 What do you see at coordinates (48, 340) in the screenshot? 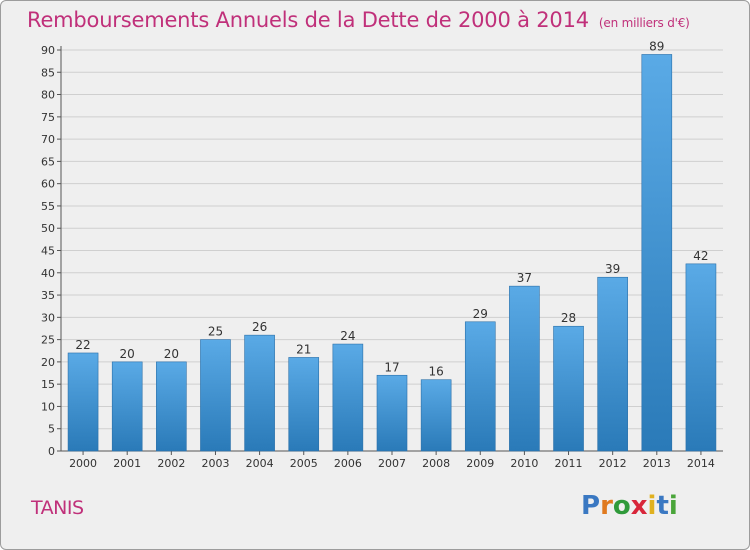
I see `y-tick-label: 25` at bounding box center [48, 340].